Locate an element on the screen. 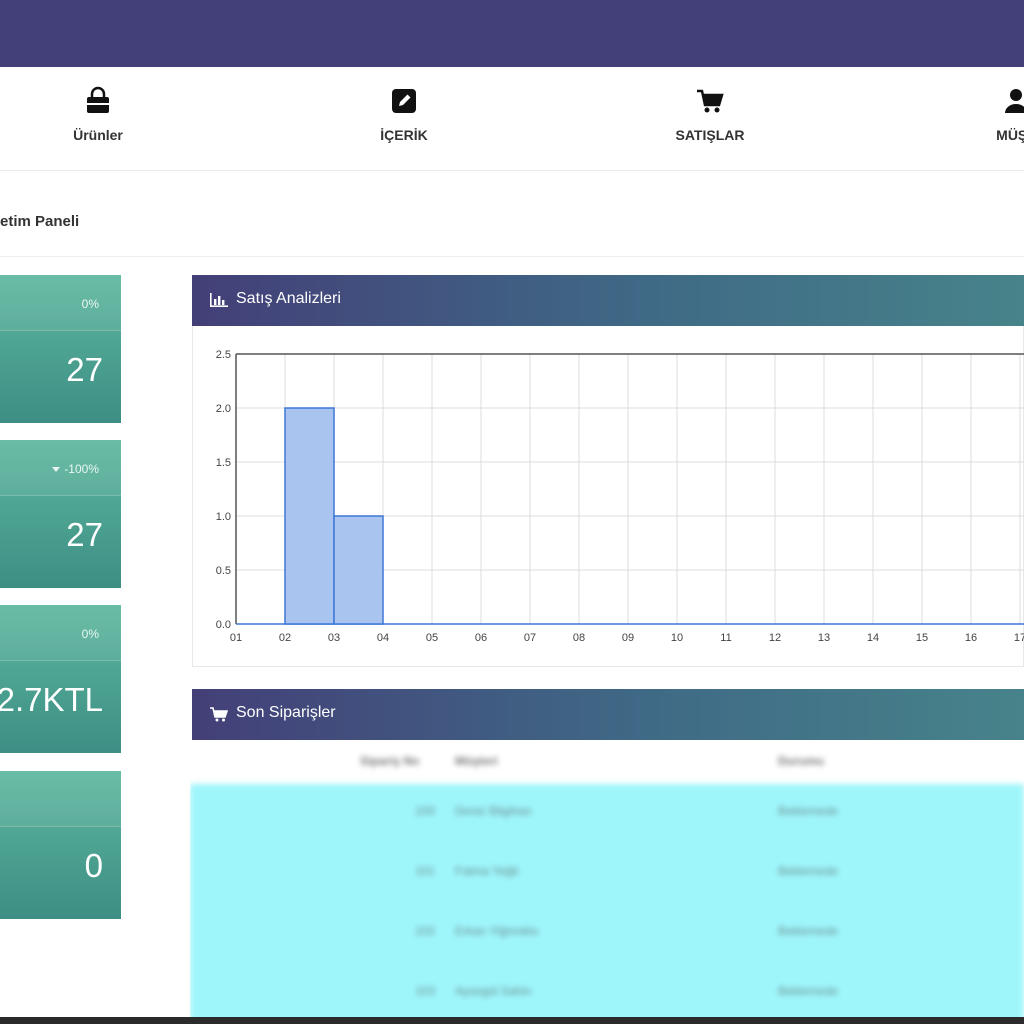  stat-percent-wrap: -100% is located at coordinates (75, 469).